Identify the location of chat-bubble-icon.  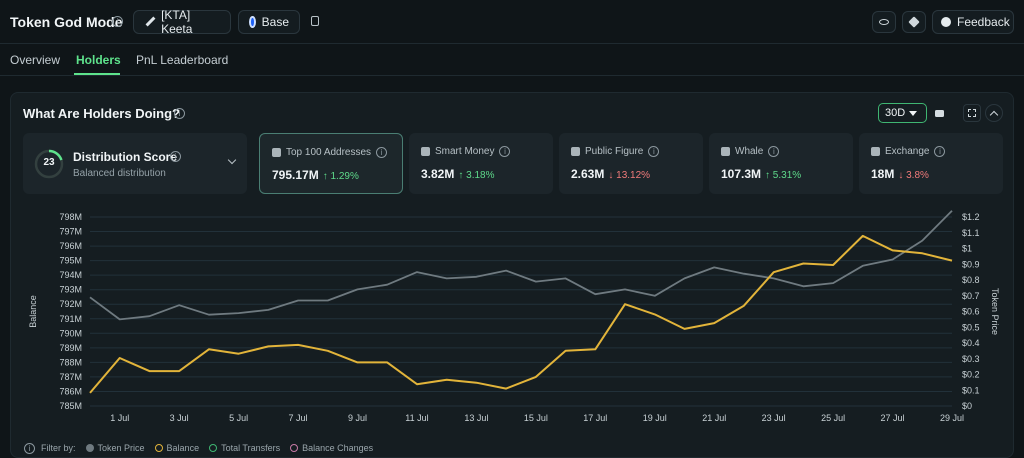
(946, 22).